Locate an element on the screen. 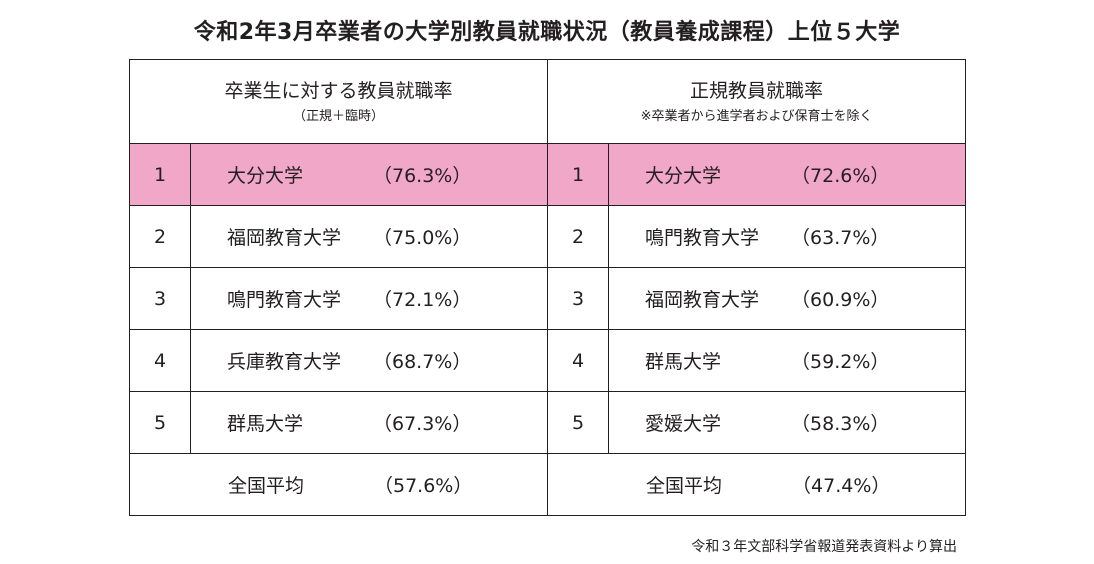 This screenshot has height=564, width=1094. employment-rate: （60.9%） is located at coordinates (840, 300).